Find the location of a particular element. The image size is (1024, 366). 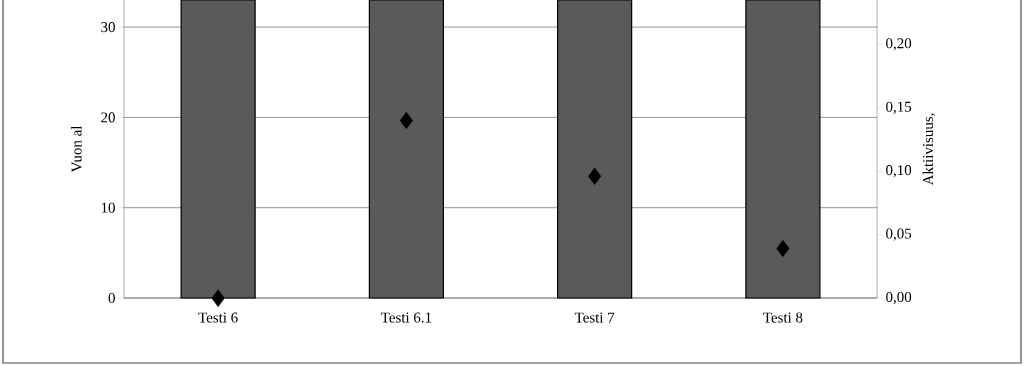

y2-axis-title: Aktiivisuus, is located at coordinates (929, 149).